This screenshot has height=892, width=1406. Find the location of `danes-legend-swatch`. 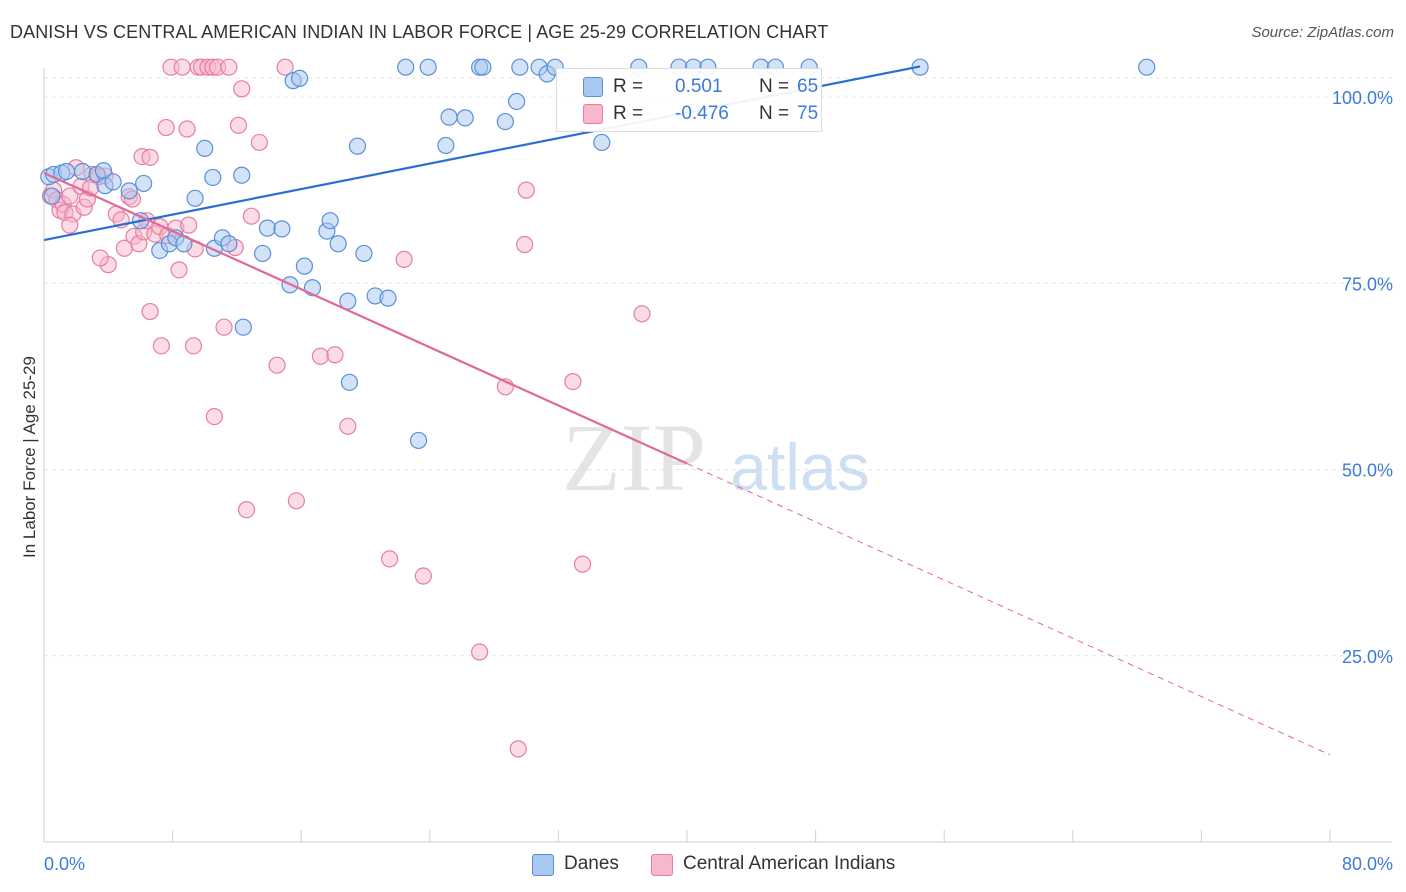

danes-legend-swatch is located at coordinates (543, 865).